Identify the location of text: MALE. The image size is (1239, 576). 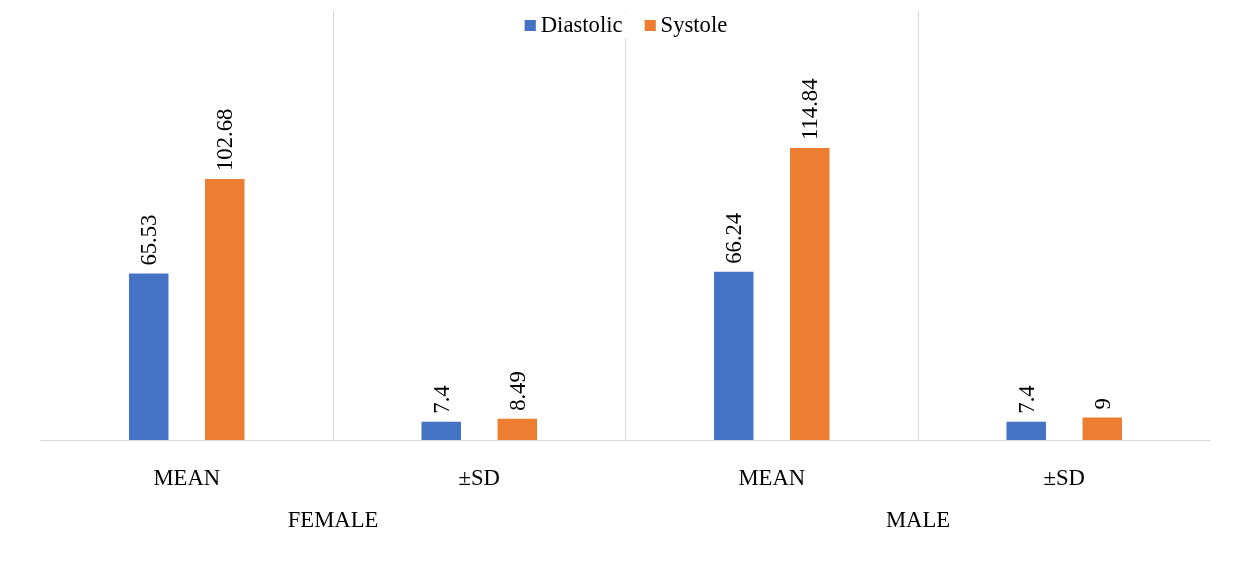
(918, 519).